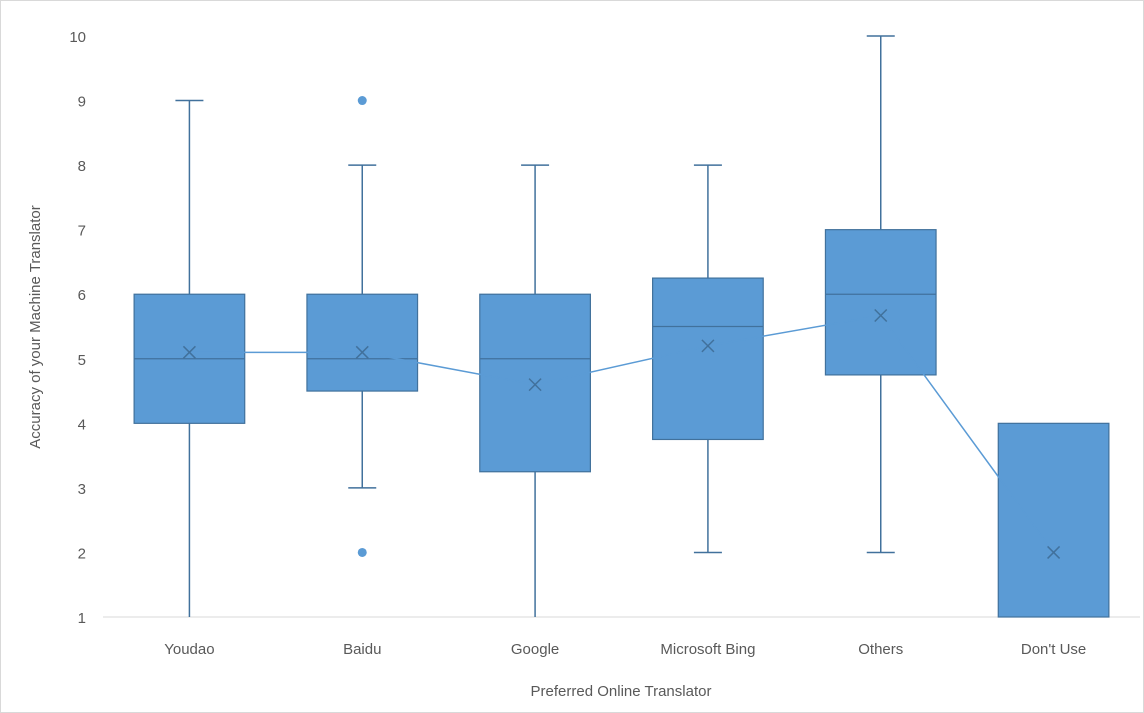  Describe the element at coordinates (82, 295) in the screenshot. I see `y-tick-label: 6` at that location.